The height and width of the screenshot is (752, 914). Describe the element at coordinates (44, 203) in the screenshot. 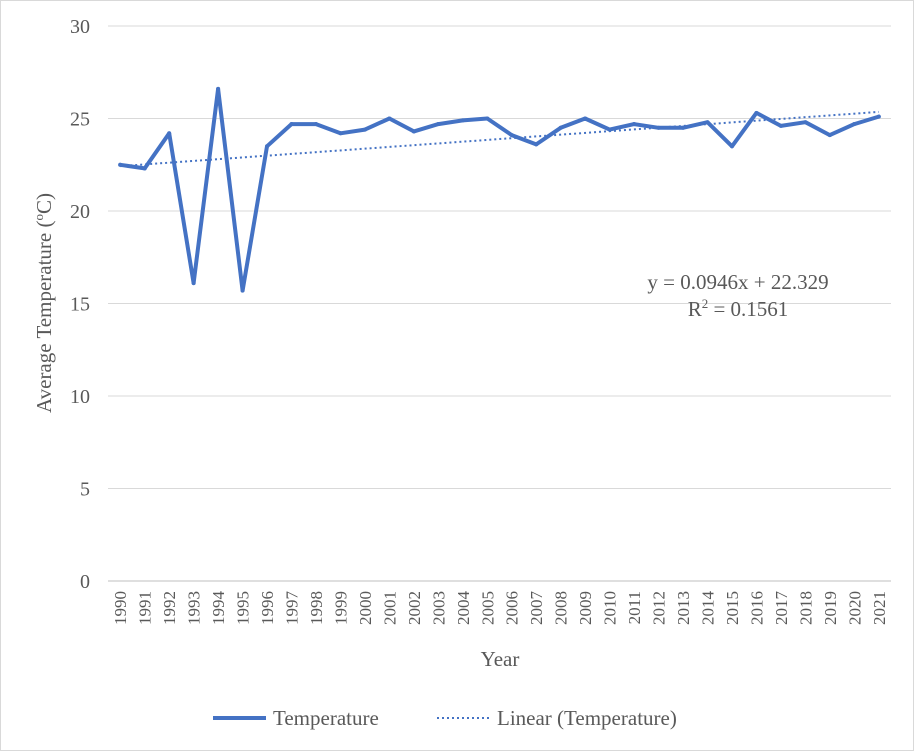

I see `y-axis-title-end: C)` at that location.